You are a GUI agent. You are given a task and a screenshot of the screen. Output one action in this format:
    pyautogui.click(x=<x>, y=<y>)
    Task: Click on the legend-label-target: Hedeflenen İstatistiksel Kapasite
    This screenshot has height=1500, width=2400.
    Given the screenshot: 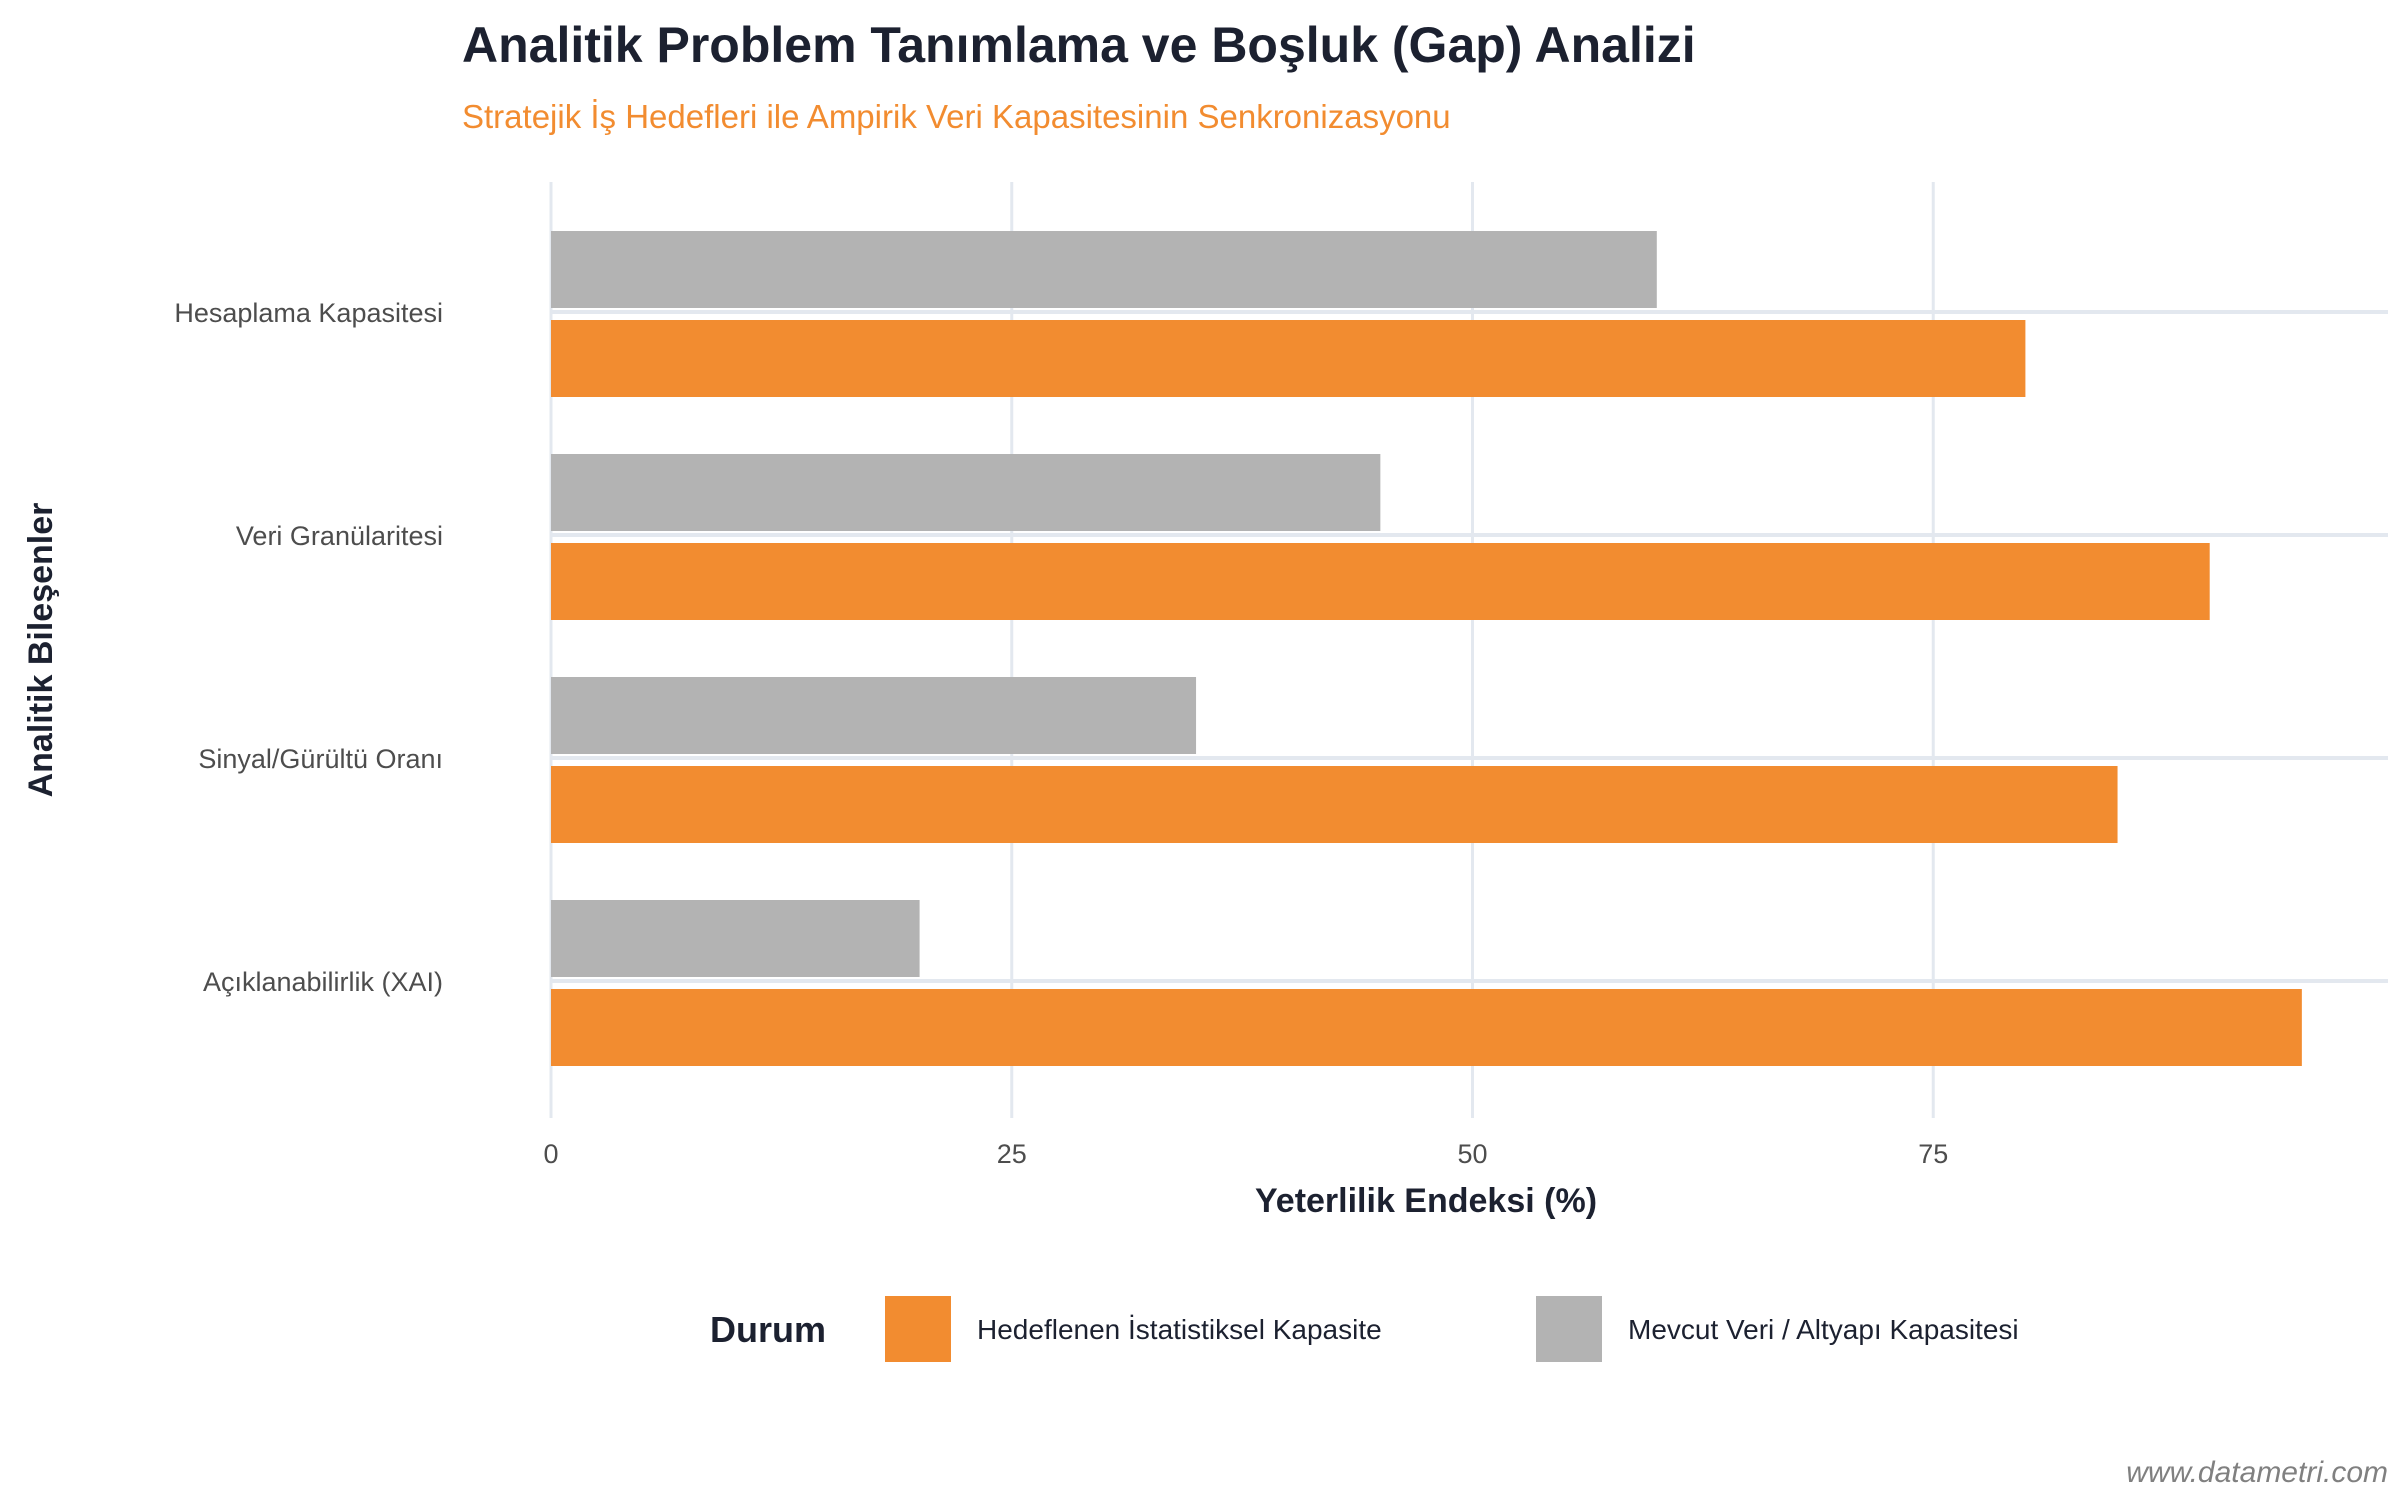 What is the action you would take?
    pyautogui.click(x=1179, y=1329)
    